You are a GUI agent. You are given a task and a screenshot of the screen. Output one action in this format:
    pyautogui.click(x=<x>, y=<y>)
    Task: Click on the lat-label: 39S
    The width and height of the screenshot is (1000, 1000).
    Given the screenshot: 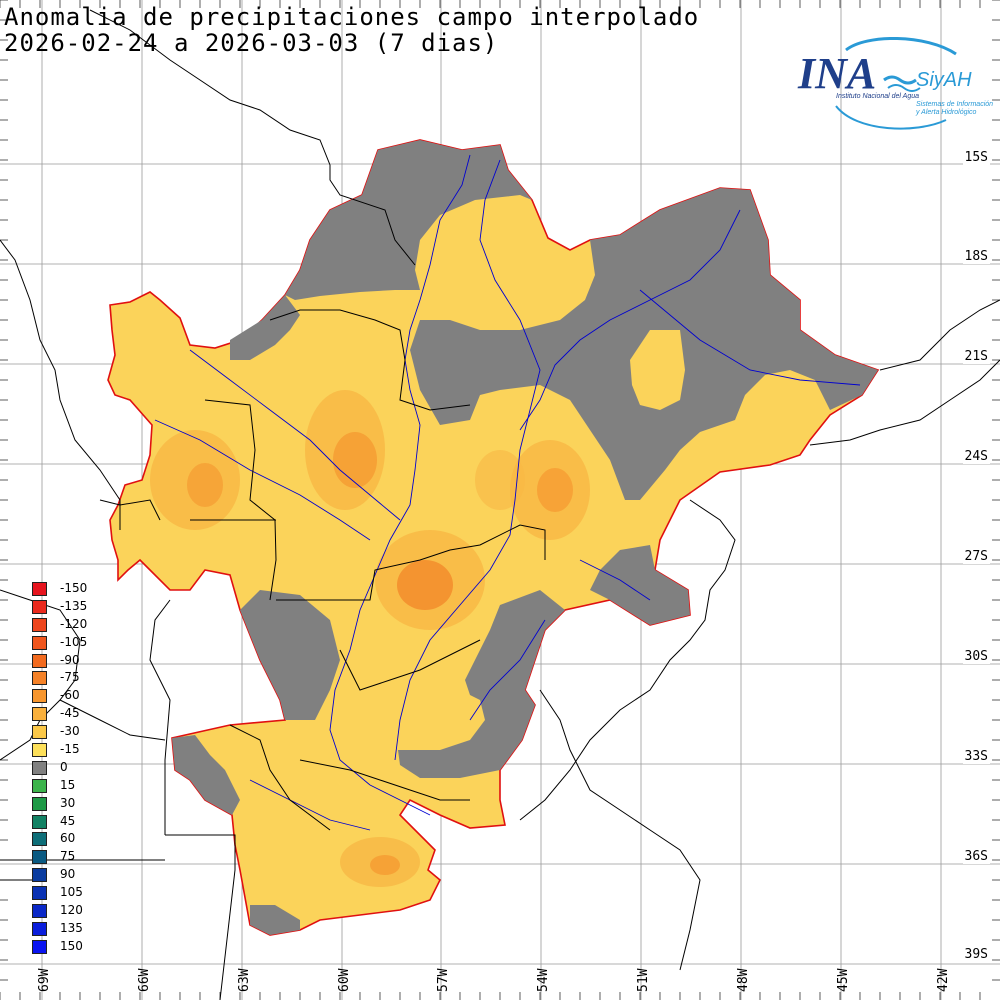 What is the action you would take?
    pyautogui.click(x=976, y=954)
    